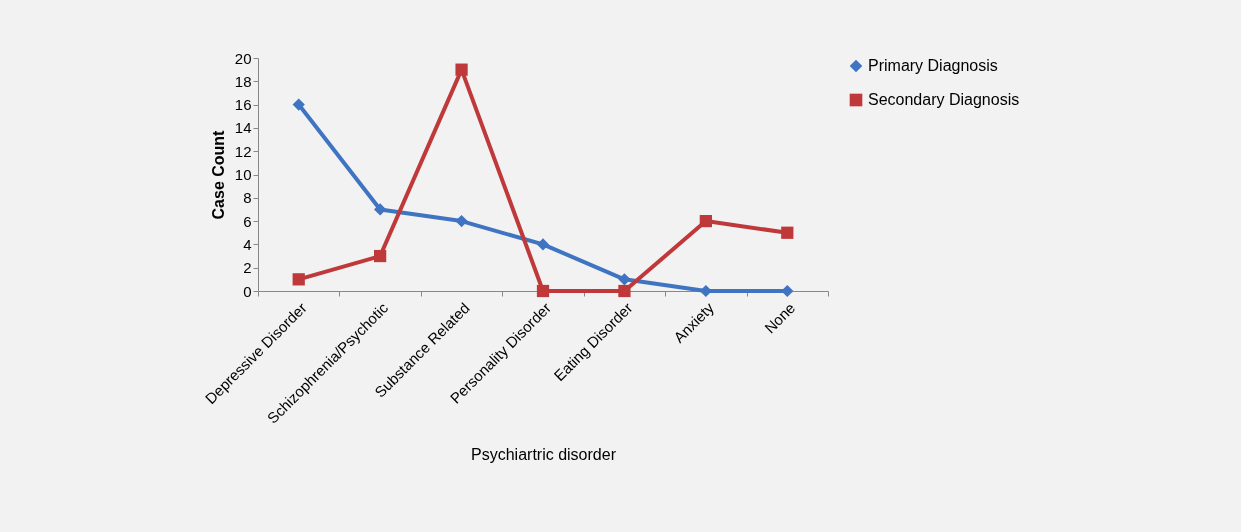  Describe the element at coordinates (247, 244) in the screenshot. I see `y-tick-label: 4` at that location.